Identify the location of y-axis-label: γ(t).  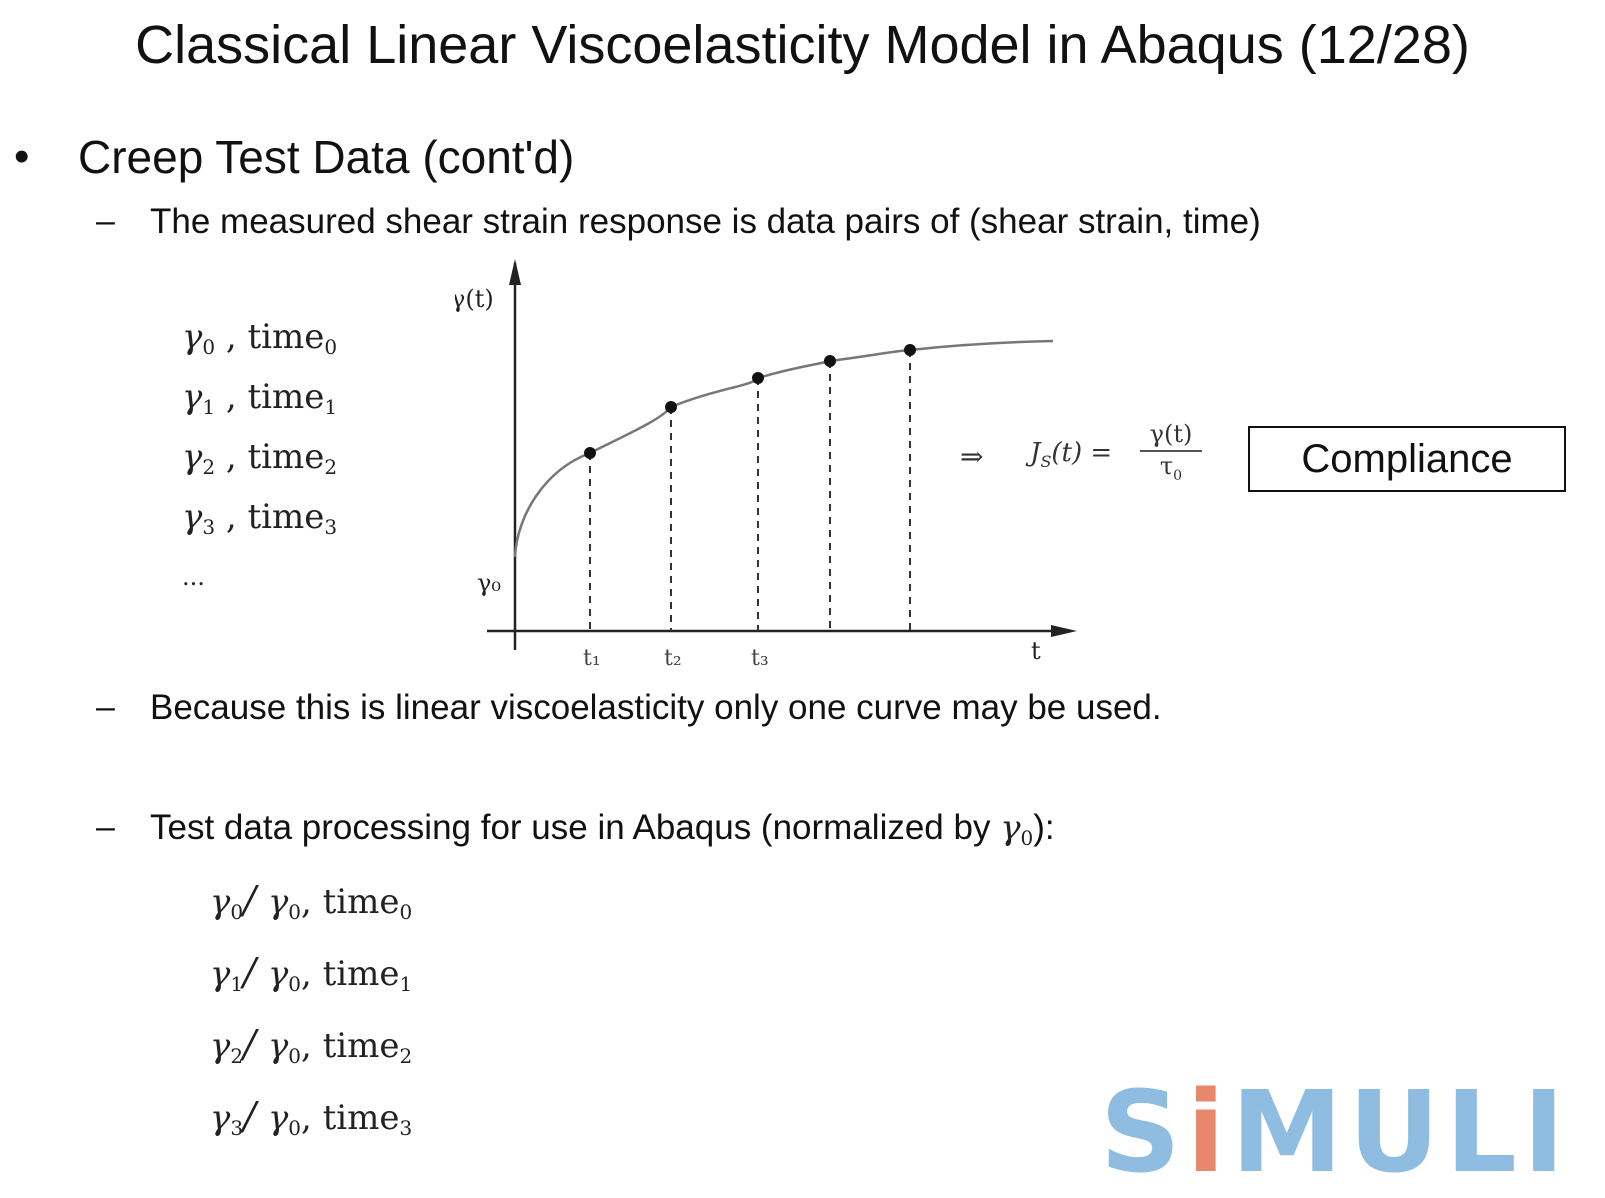
(474, 299).